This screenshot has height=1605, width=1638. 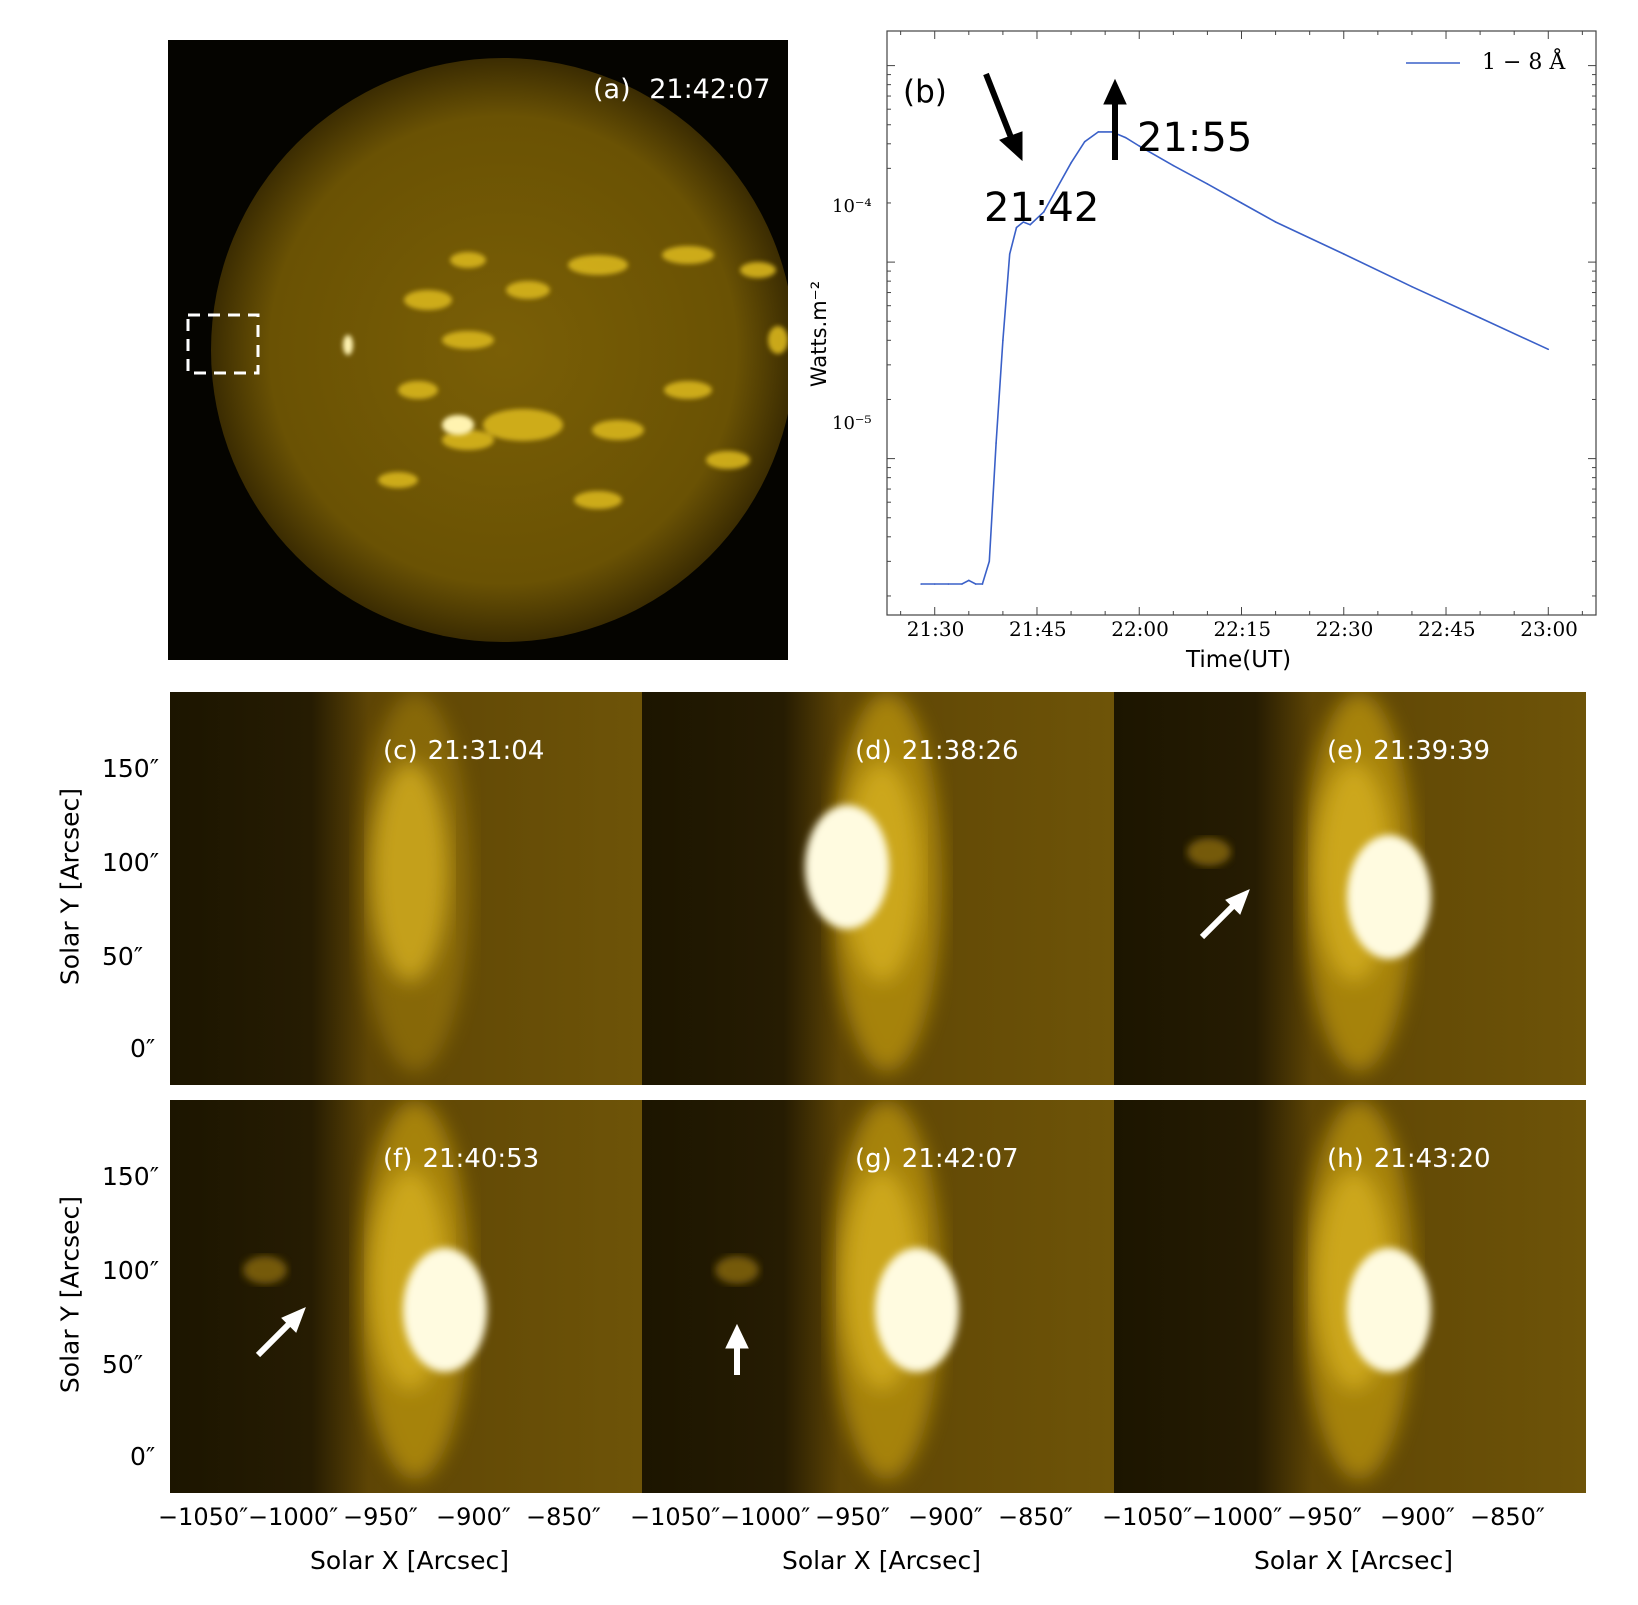 What do you see at coordinates (1115, 119) in the screenshot?
I see `arrow-up-annotation` at bounding box center [1115, 119].